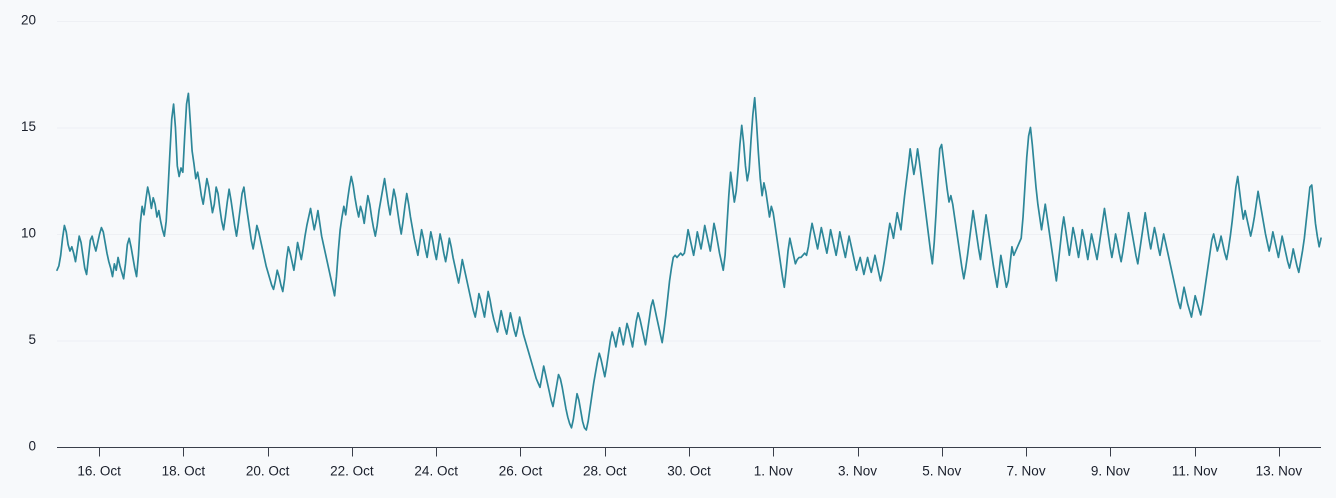 This screenshot has width=1336, height=498. I want to click on x-tick-label-11-nov: 11. Nov, so click(1195, 471).